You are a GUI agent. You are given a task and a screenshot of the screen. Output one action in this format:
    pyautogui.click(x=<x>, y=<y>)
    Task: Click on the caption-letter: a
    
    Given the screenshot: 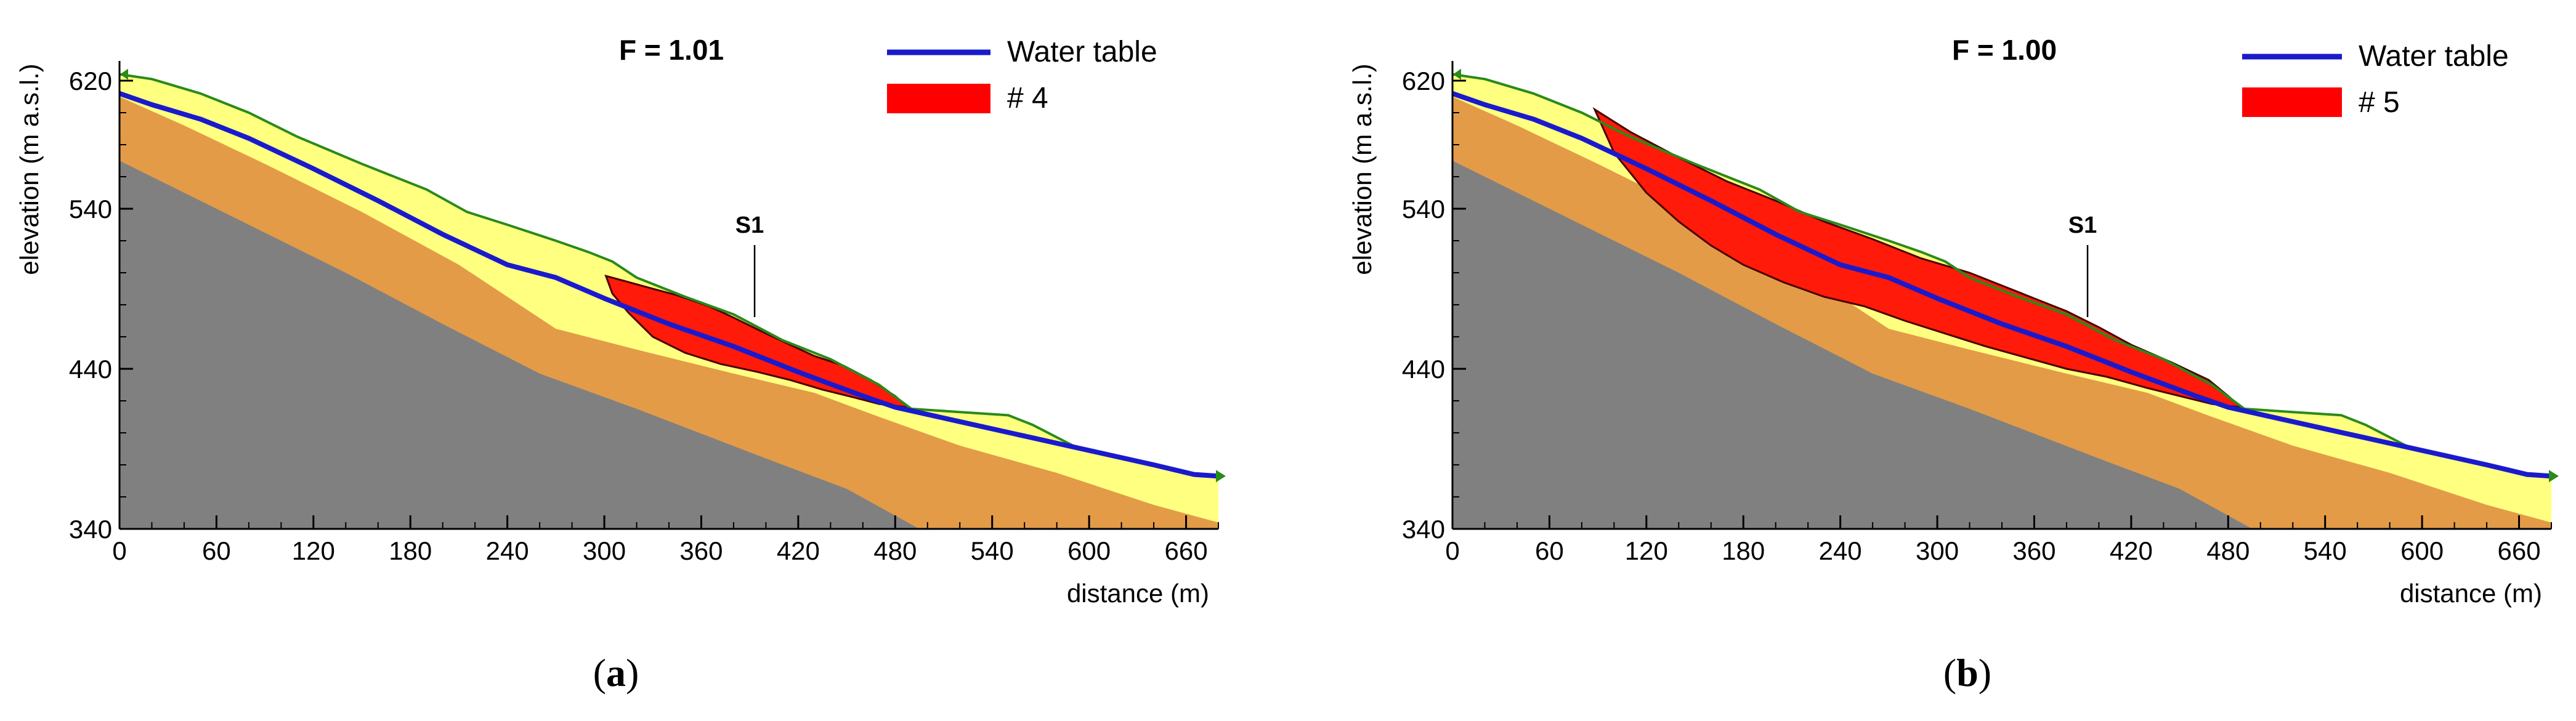 What is the action you would take?
    pyautogui.click(x=616, y=673)
    